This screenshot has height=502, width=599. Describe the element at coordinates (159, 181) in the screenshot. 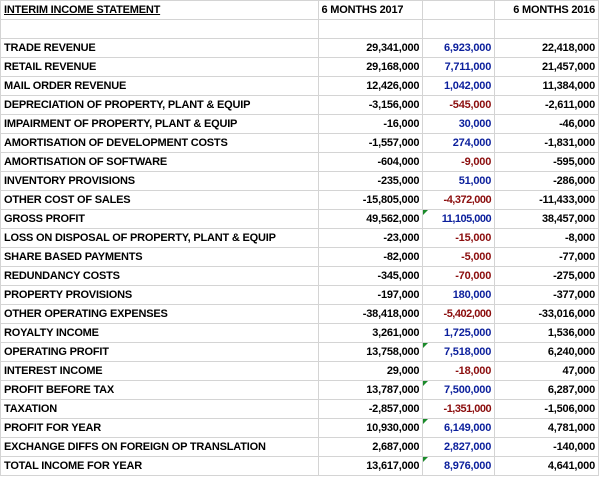

I see `row-label: INVENTORY PROVISIONS` at that location.